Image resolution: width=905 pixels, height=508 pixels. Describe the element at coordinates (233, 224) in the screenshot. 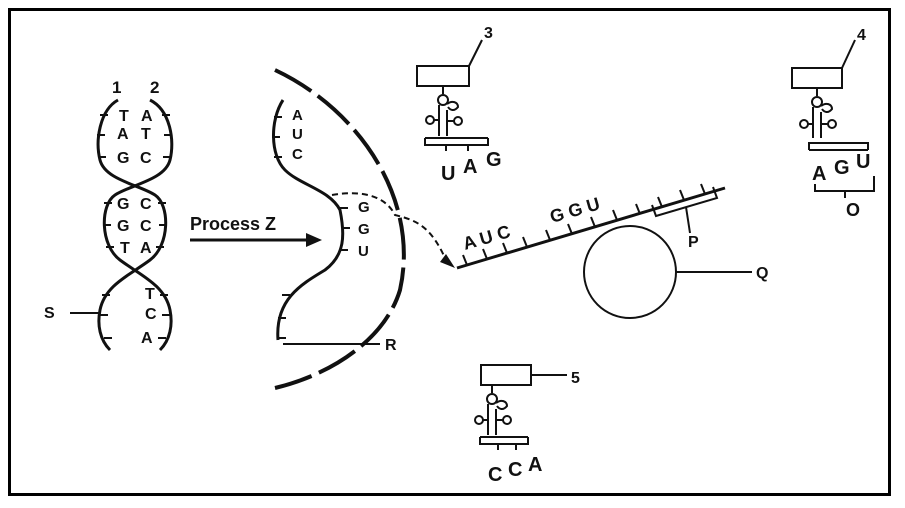

I see `process-z-label: Process Z` at that location.